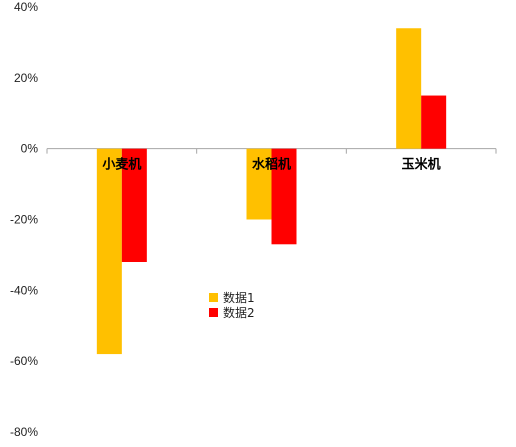 The height and width of the screenshot is (447, 516). I want to click on y-tick-label: 0%, so click(30, 149).